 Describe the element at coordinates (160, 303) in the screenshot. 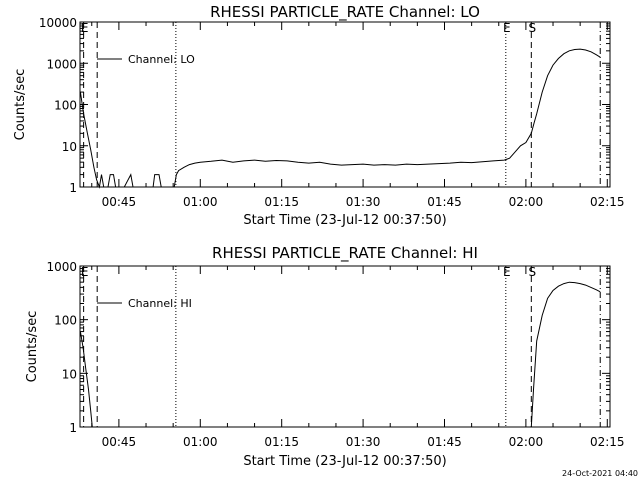

I see `legend-label: Channel: HI` at that location.